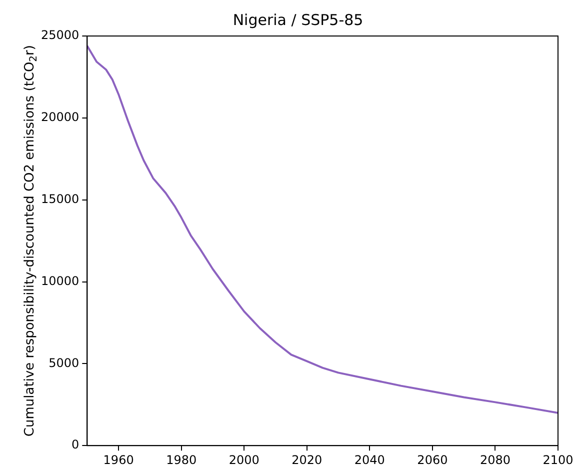 This screenshot has height=475, width=580. What do you see at coordinates (558, 459) in the screenshot?
I see `x-tick-label: 2100` at bounding box center [558, 459].